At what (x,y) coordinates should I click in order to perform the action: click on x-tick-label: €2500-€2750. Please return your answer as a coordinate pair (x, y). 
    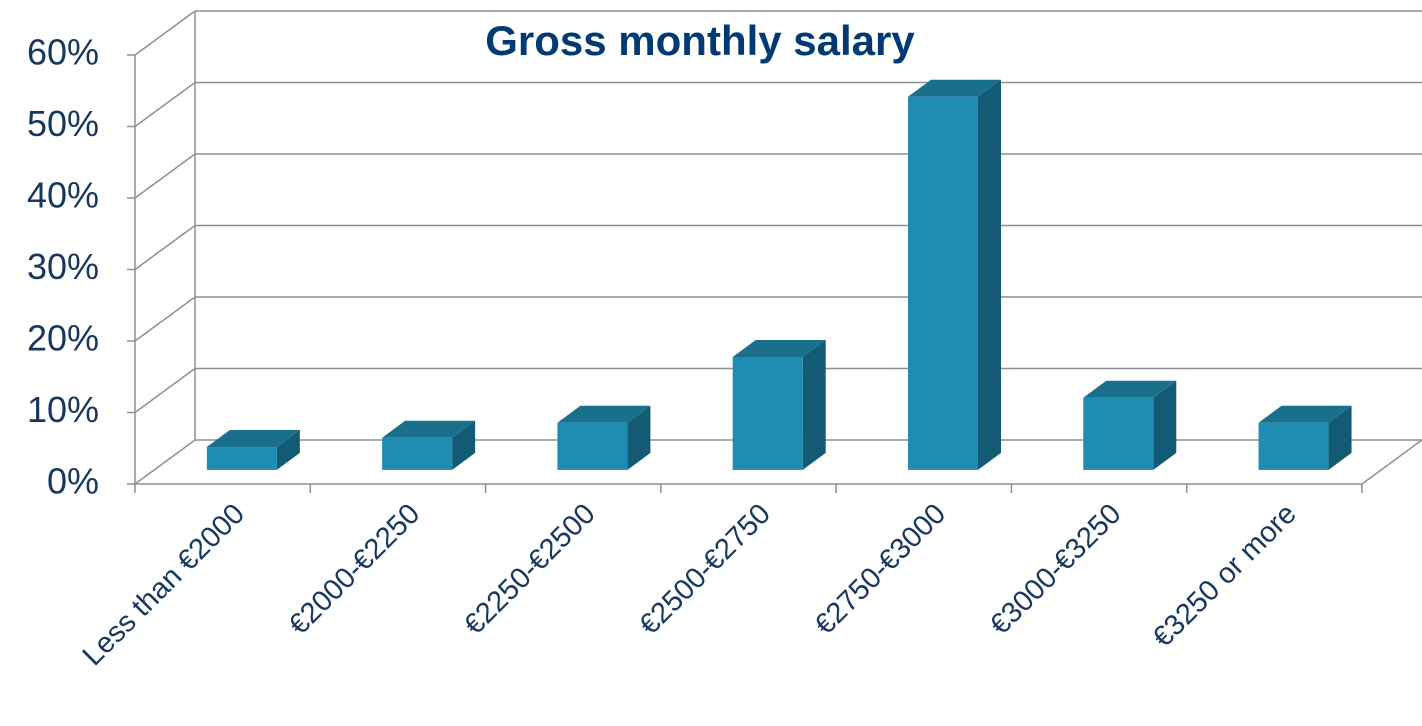
    Looking at the image, I should click on (705, 570).